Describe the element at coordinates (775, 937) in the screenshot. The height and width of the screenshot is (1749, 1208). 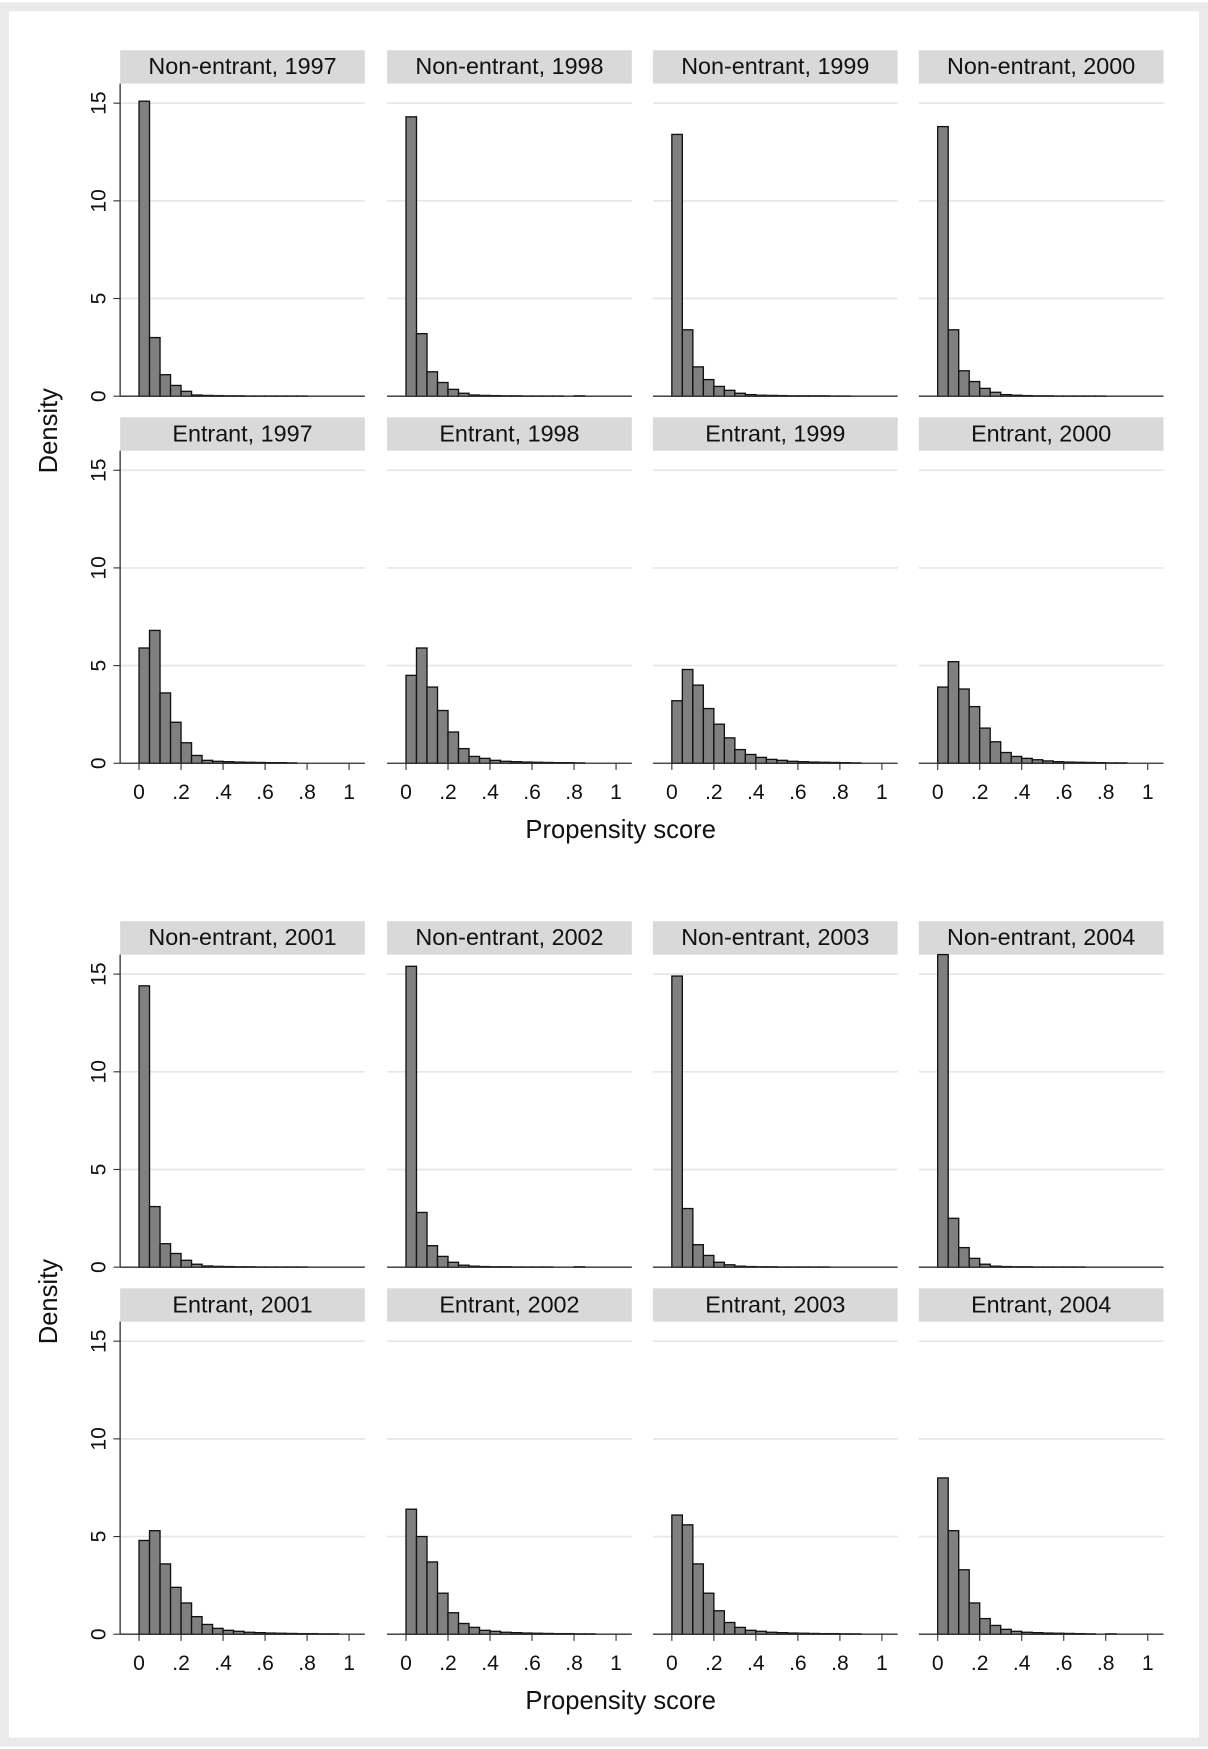
I see `panel-title: Non-entrant, 2003` at that location.